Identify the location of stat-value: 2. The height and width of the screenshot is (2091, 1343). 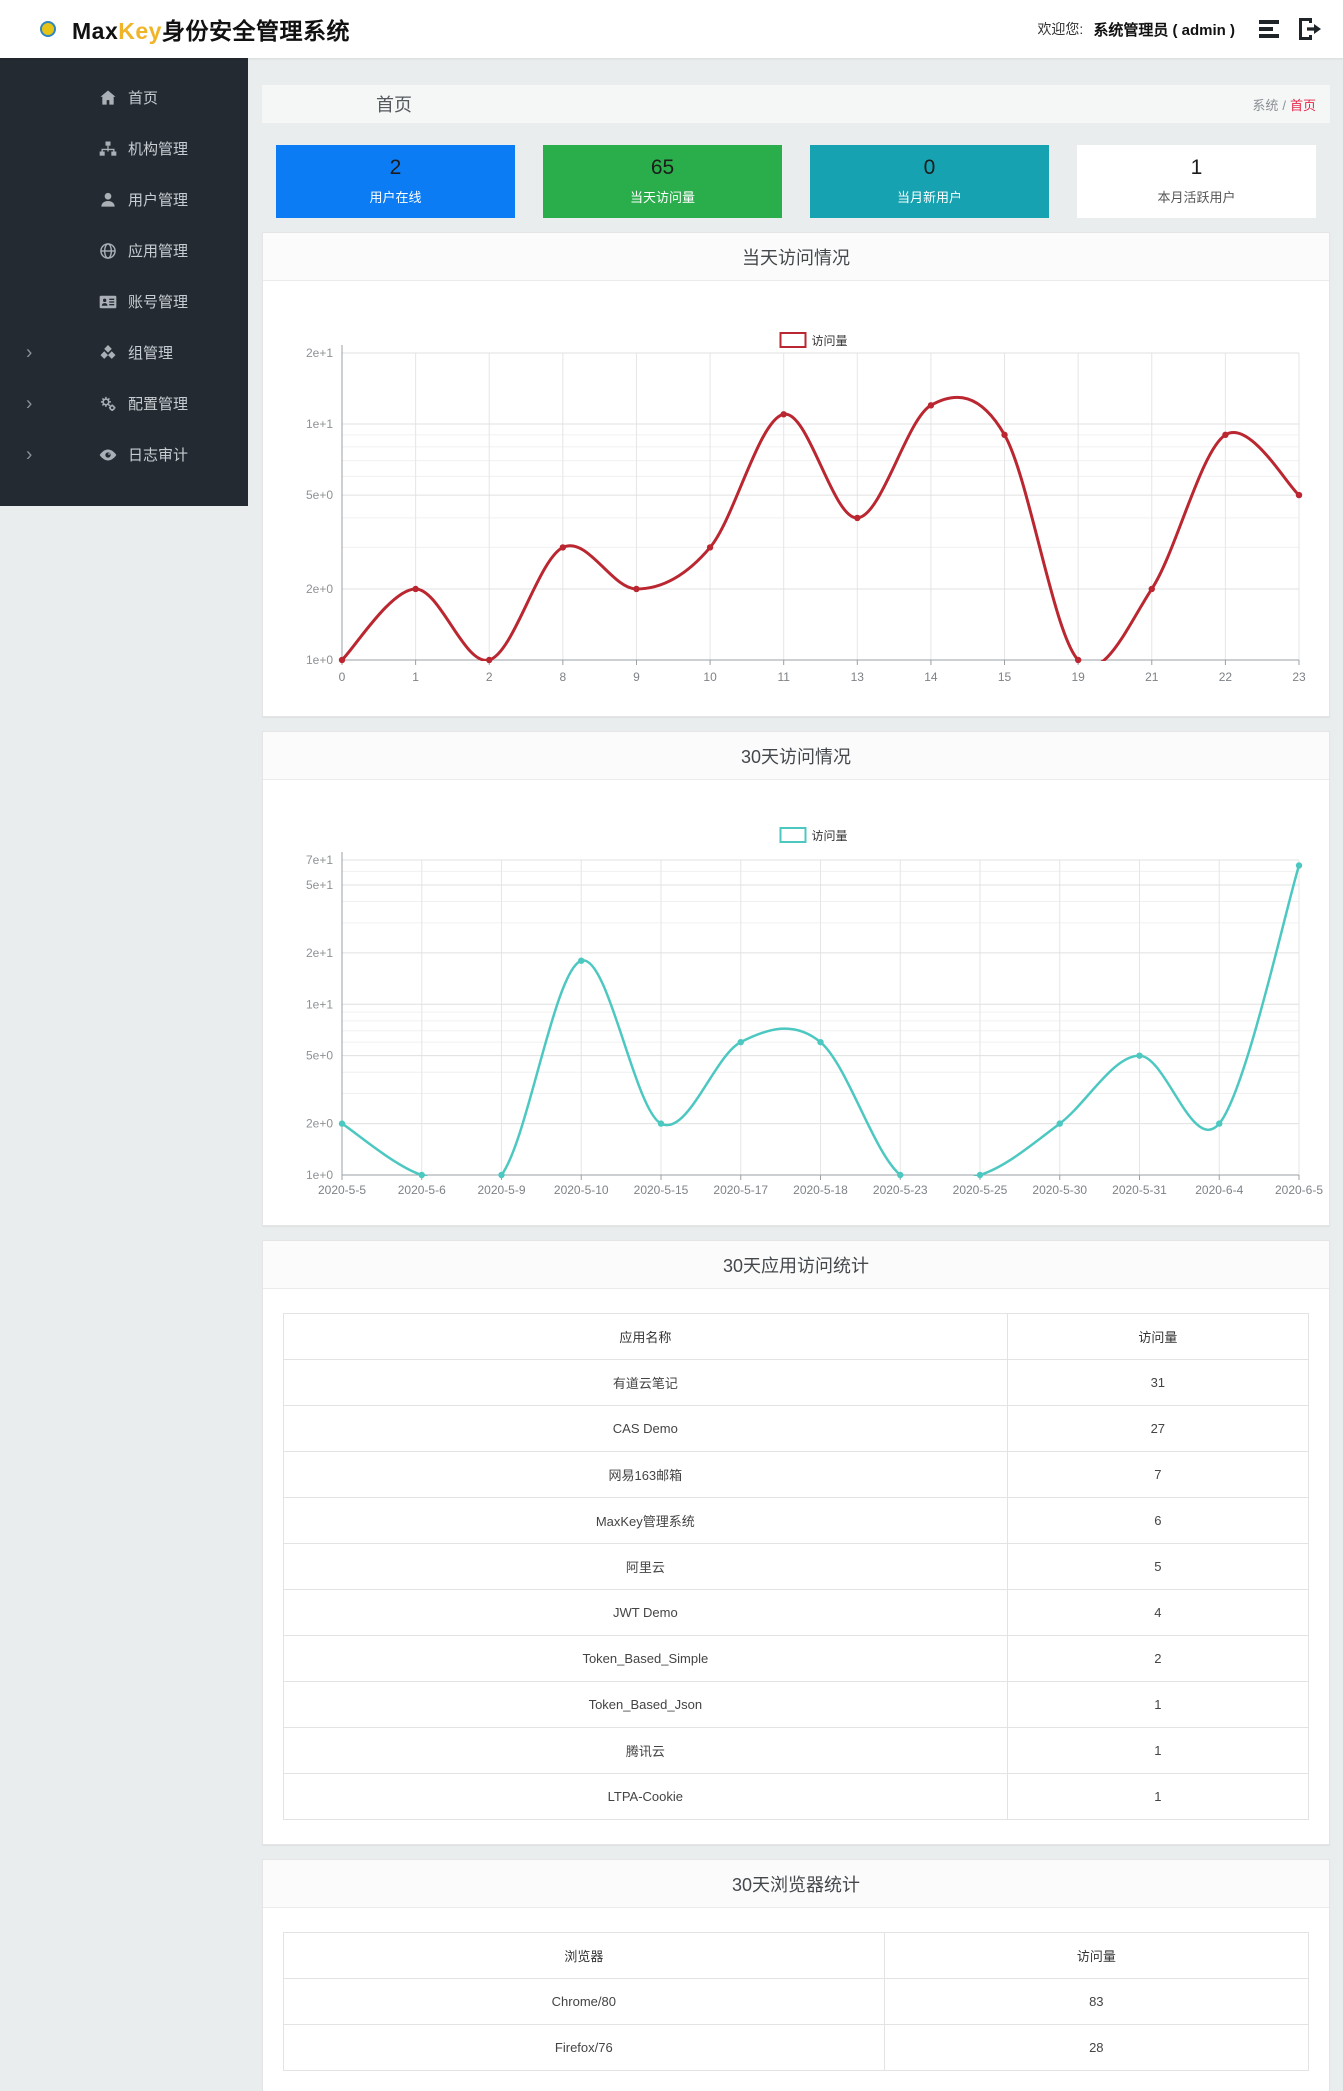
(395, 167).